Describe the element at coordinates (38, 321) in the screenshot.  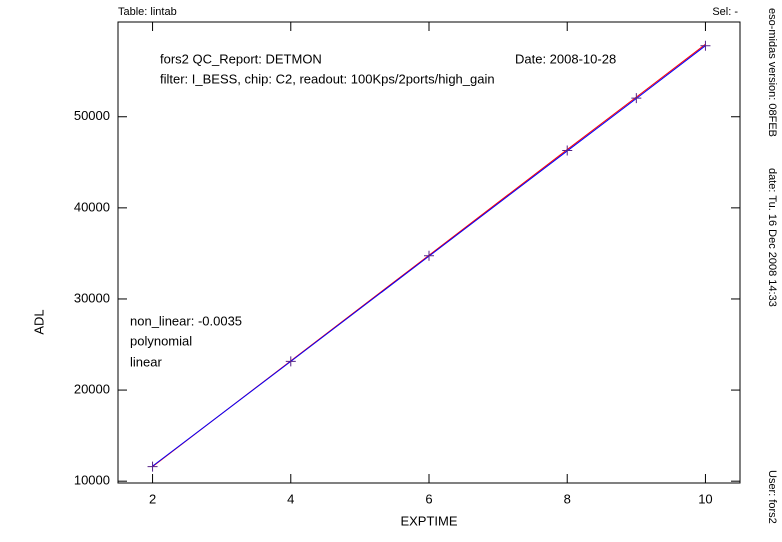
I see `y-axis-label: ADL` at that location.